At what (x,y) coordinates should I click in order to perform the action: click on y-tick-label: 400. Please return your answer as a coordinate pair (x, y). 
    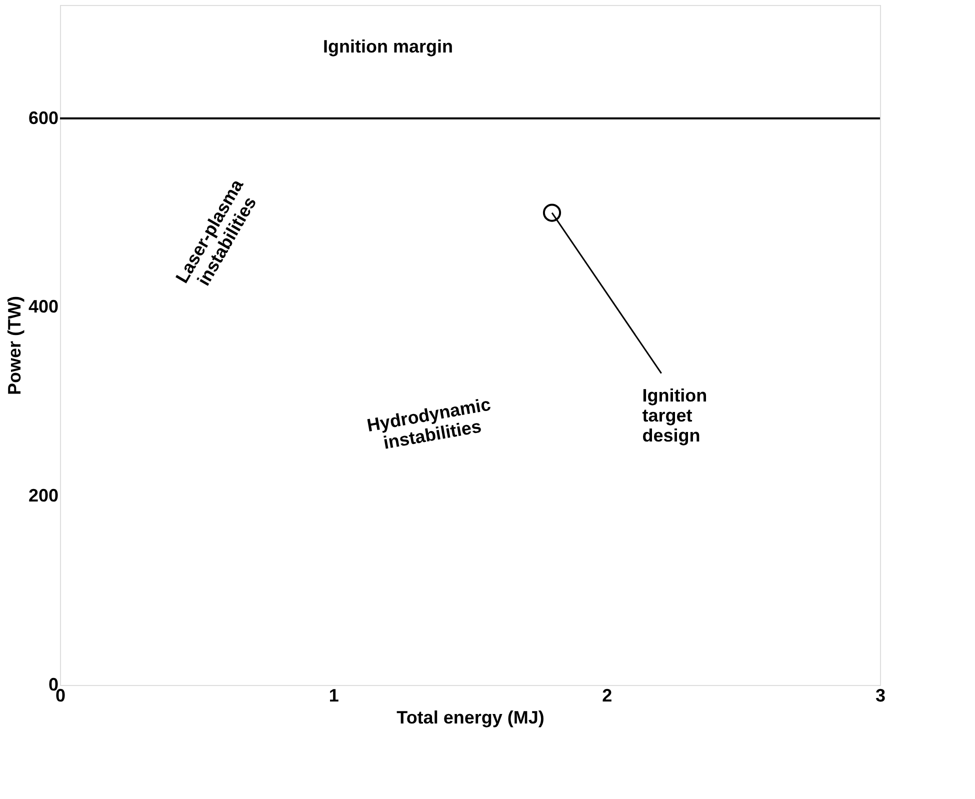
    Looking at the image, I should click on (43, 306).